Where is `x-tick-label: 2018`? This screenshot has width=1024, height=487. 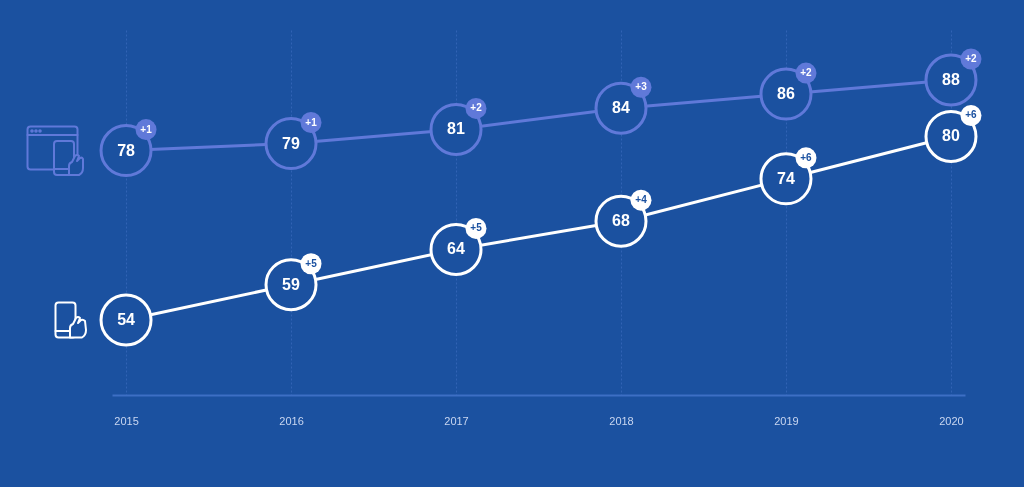
x-tick-label: 2018 is located at coordinates (621, 420).